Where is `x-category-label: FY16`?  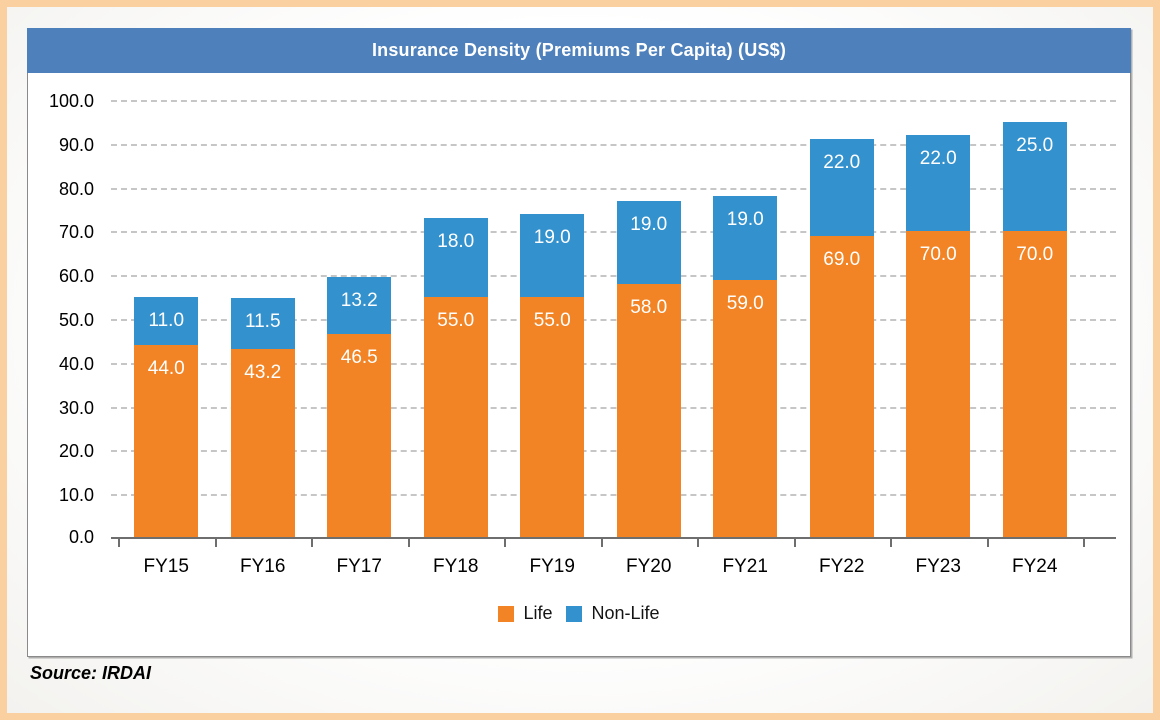
x-category-label: FY16 is located at coordinates (263, 566).